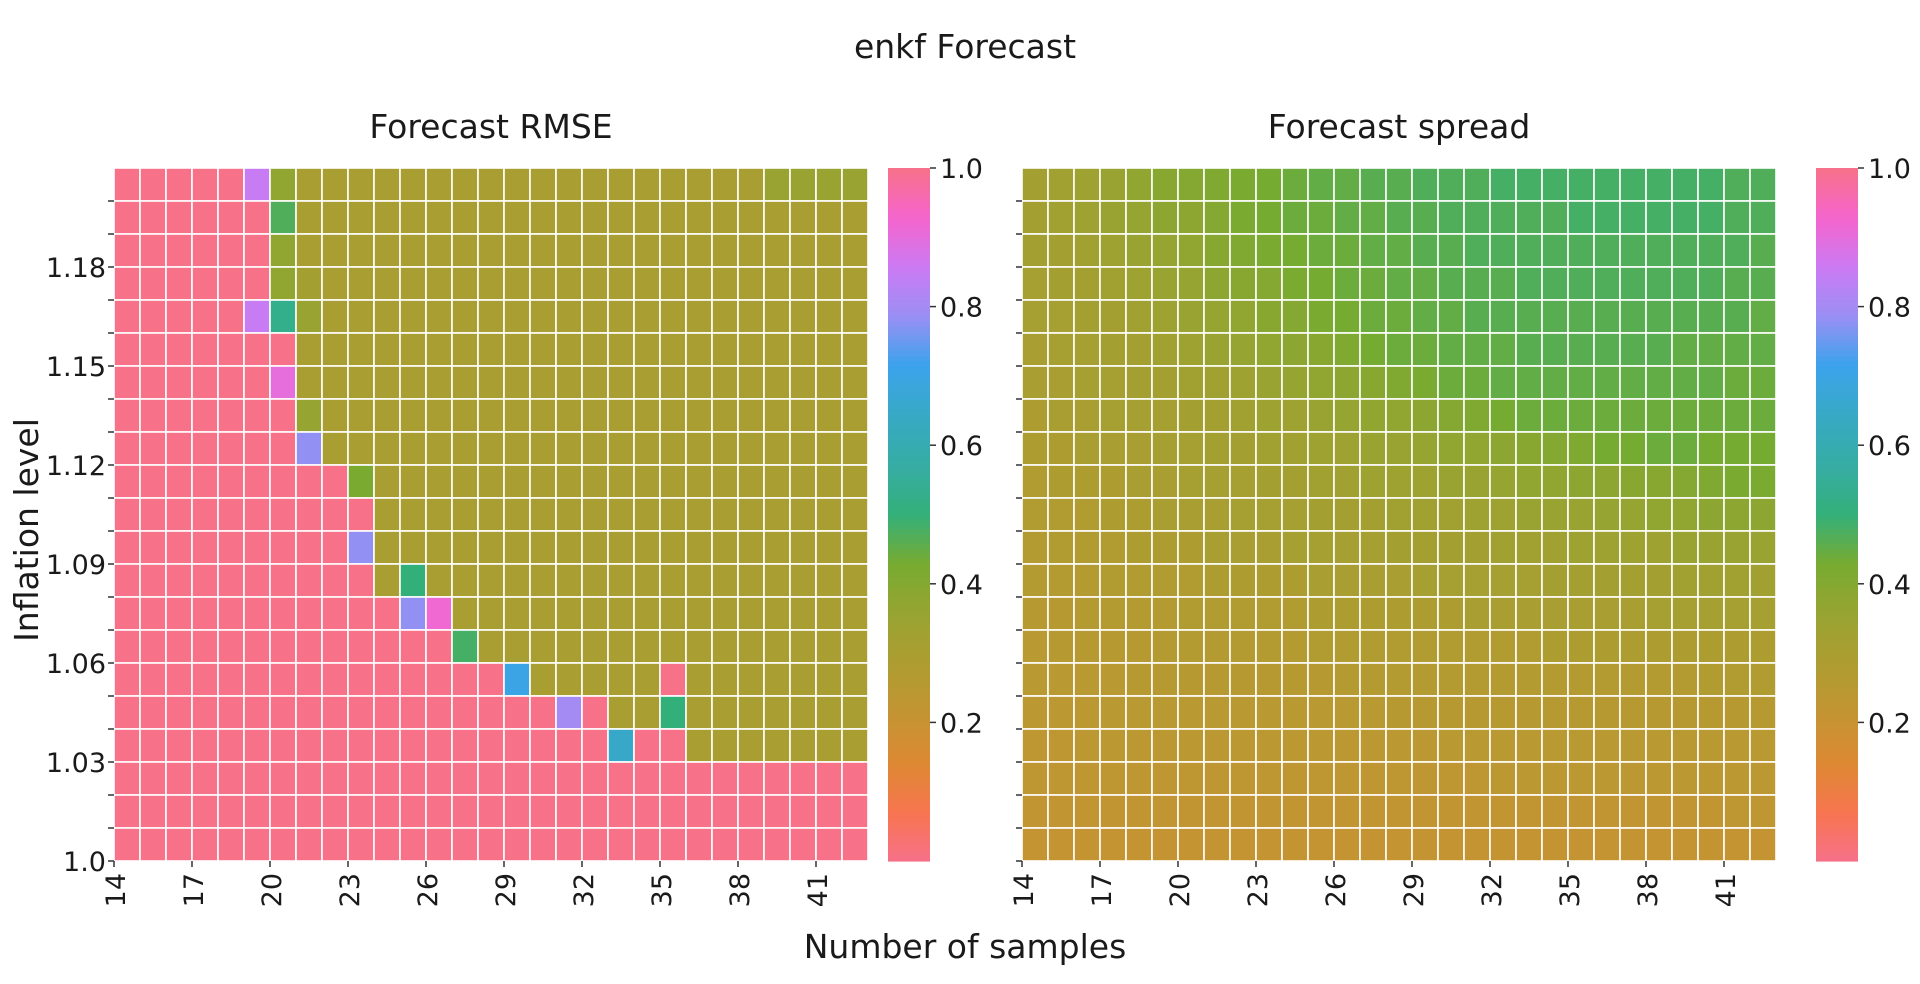 Image resolution: width=1920 pixels, height=984 pixels. What do you see at coordinates (194, 890) in the screenshot?
I see `x-tick-label: 17` at bounding box center [194, 890].